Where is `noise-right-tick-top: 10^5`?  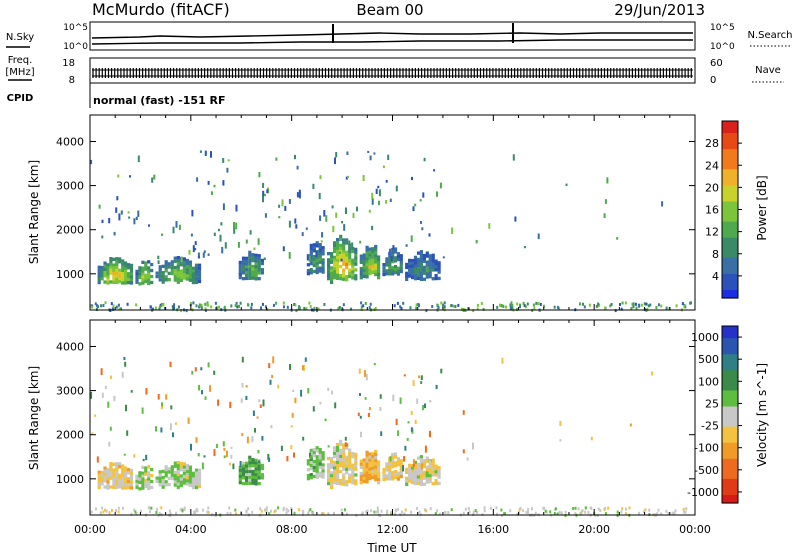
noise-right-tick-top: 10^5 is located at coordinates (722, 28).